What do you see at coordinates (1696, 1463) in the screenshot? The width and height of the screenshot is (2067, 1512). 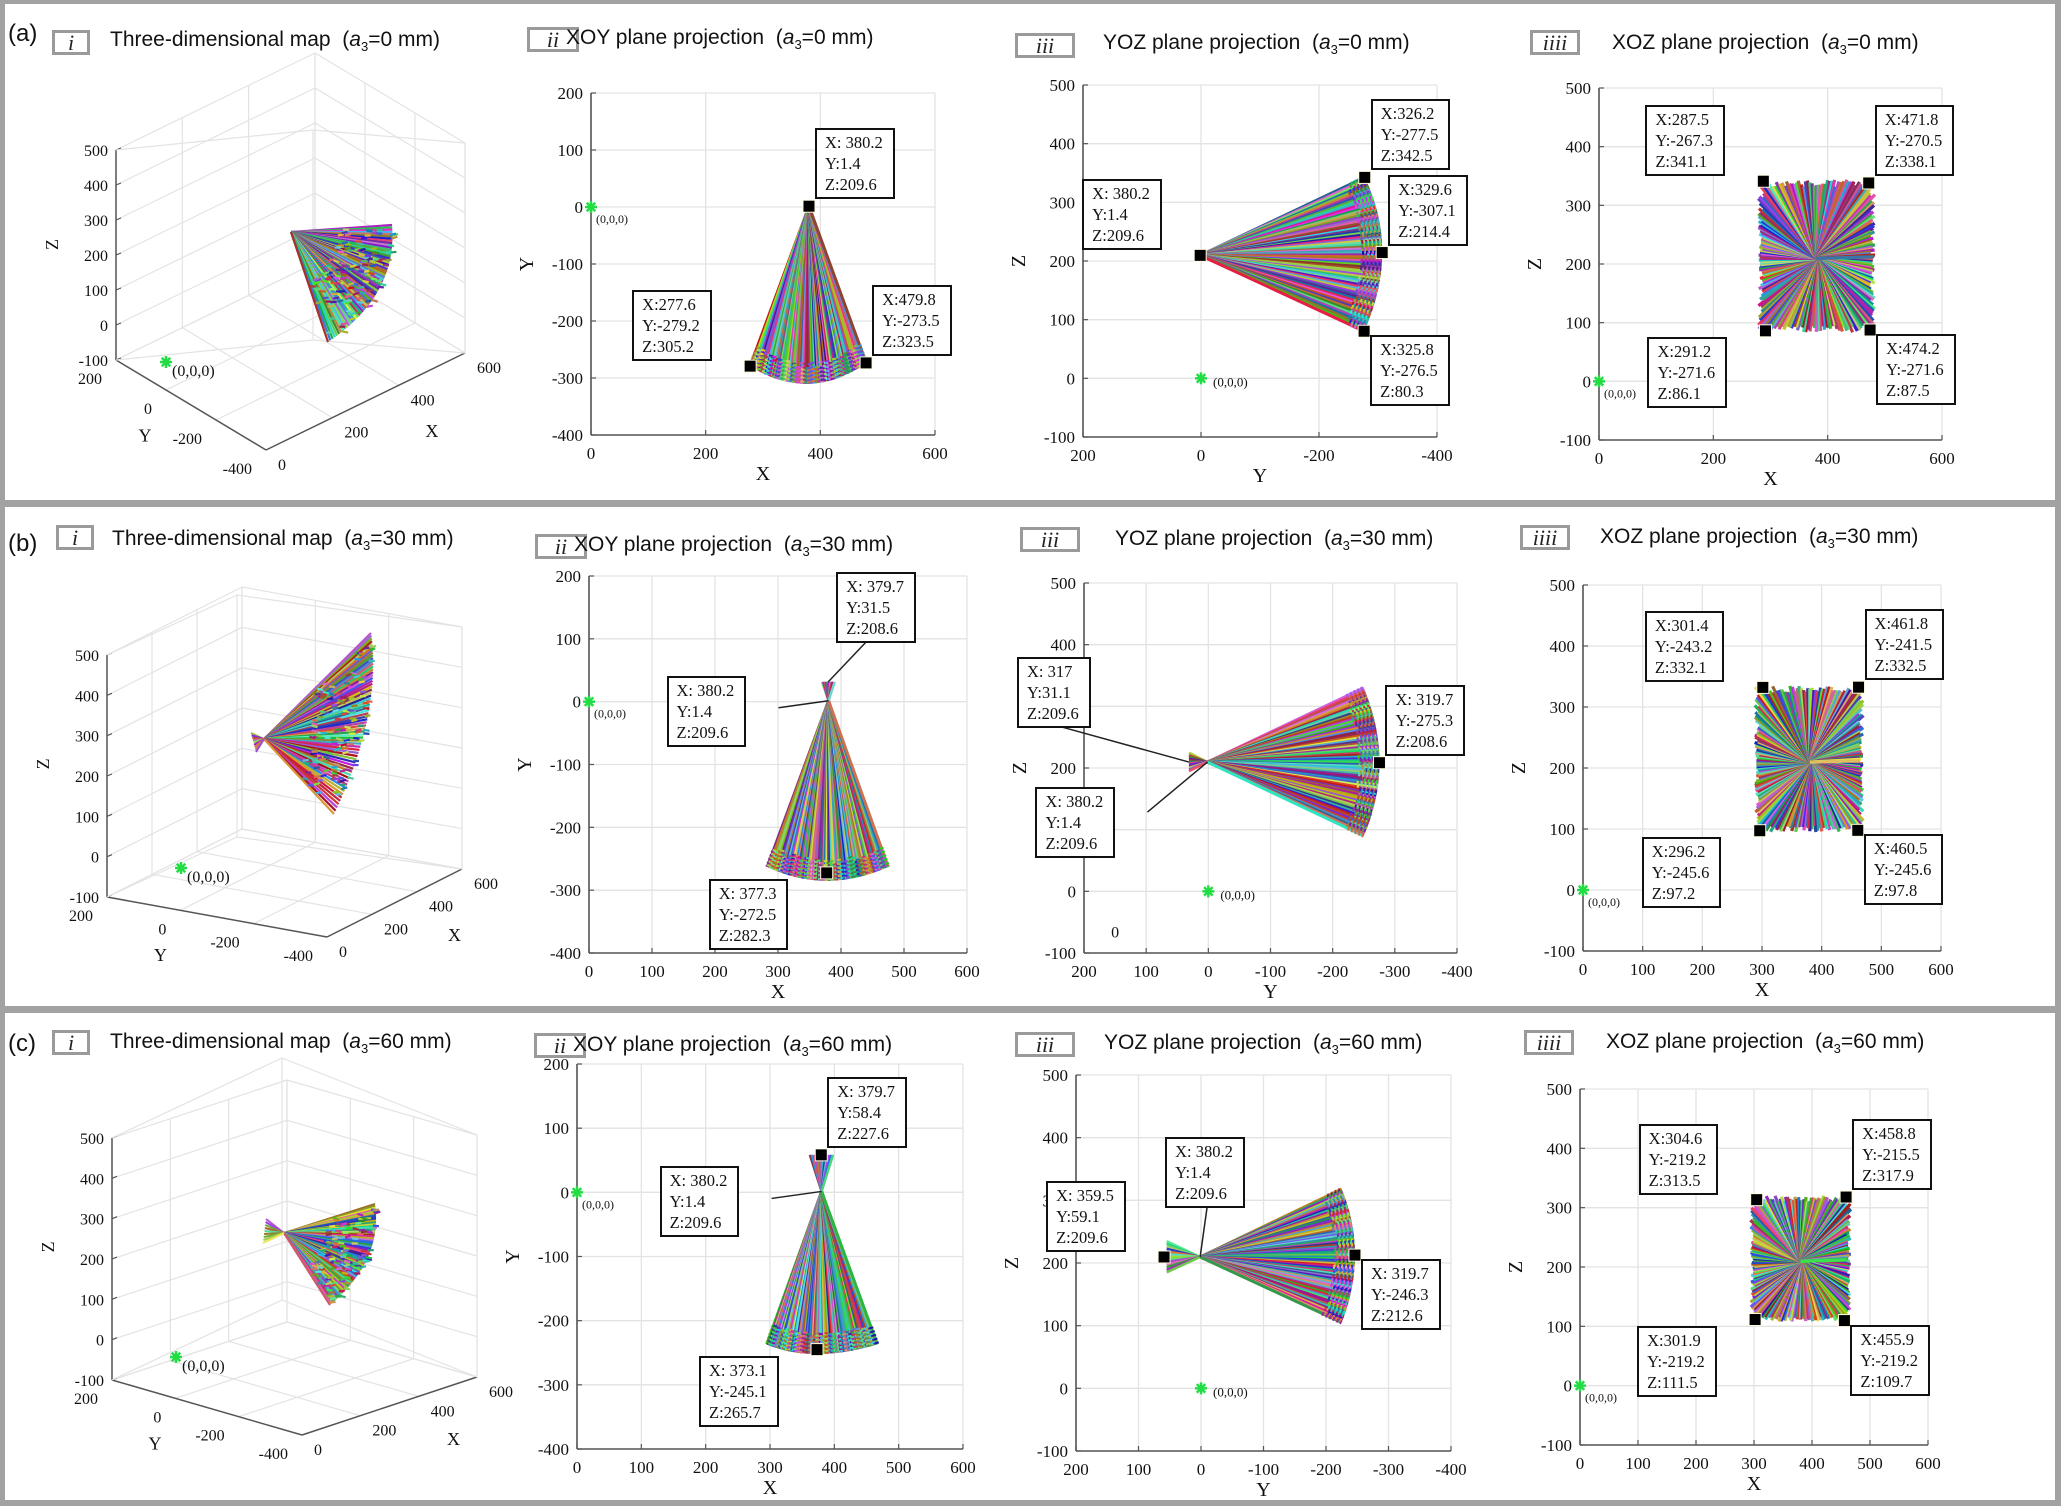 I see `x-tick-label: 200` at bounding box center [1696, 1463].